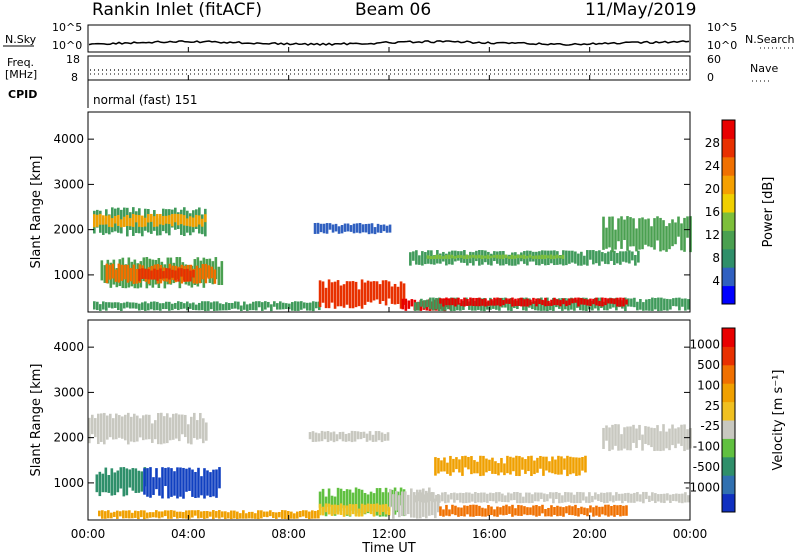 The image size is (800, 554). What do you see at coordinates (710, 426) in the screenshot?
I see `colorbar-tick-label: -25` at bounding box center [710, 426].